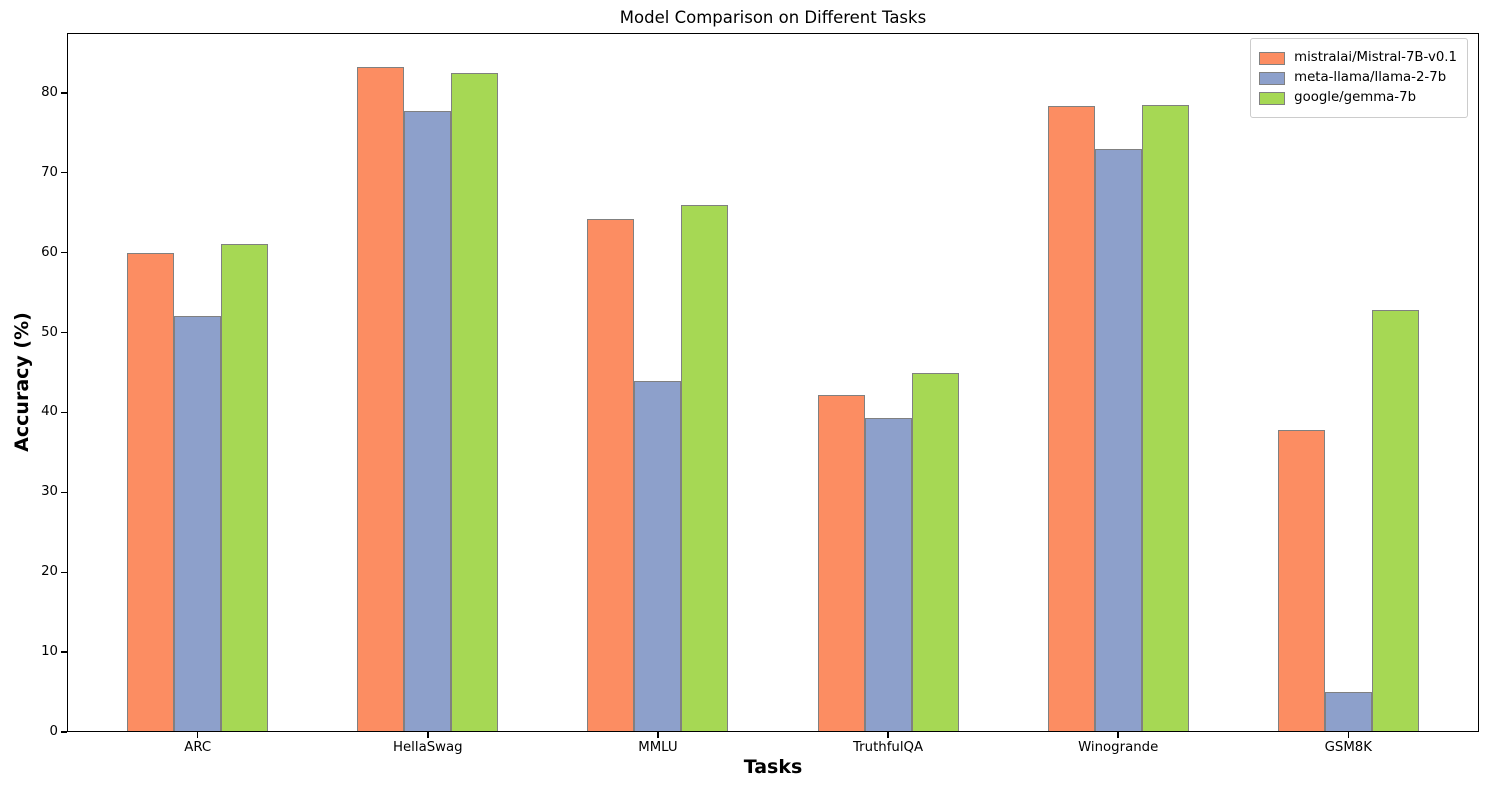  Describe the element at coordinates (49, 172) in the screenshot. I see `y-tick-label: 70` at that location.